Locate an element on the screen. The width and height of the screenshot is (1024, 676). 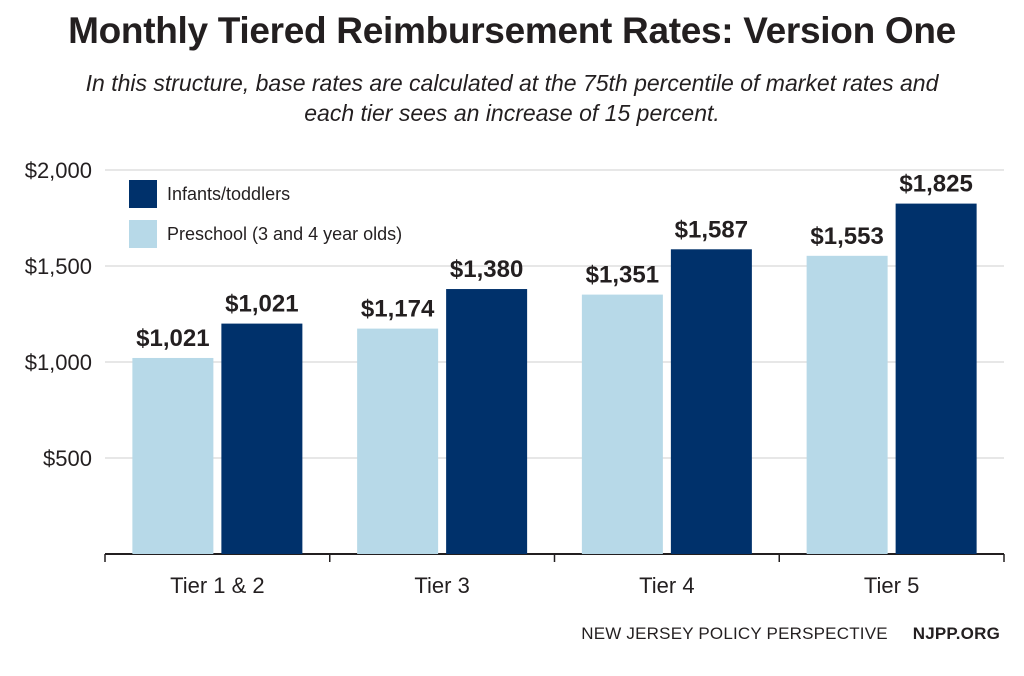
legend-label: Infants/toddlers is located at coordinates (228, 194).